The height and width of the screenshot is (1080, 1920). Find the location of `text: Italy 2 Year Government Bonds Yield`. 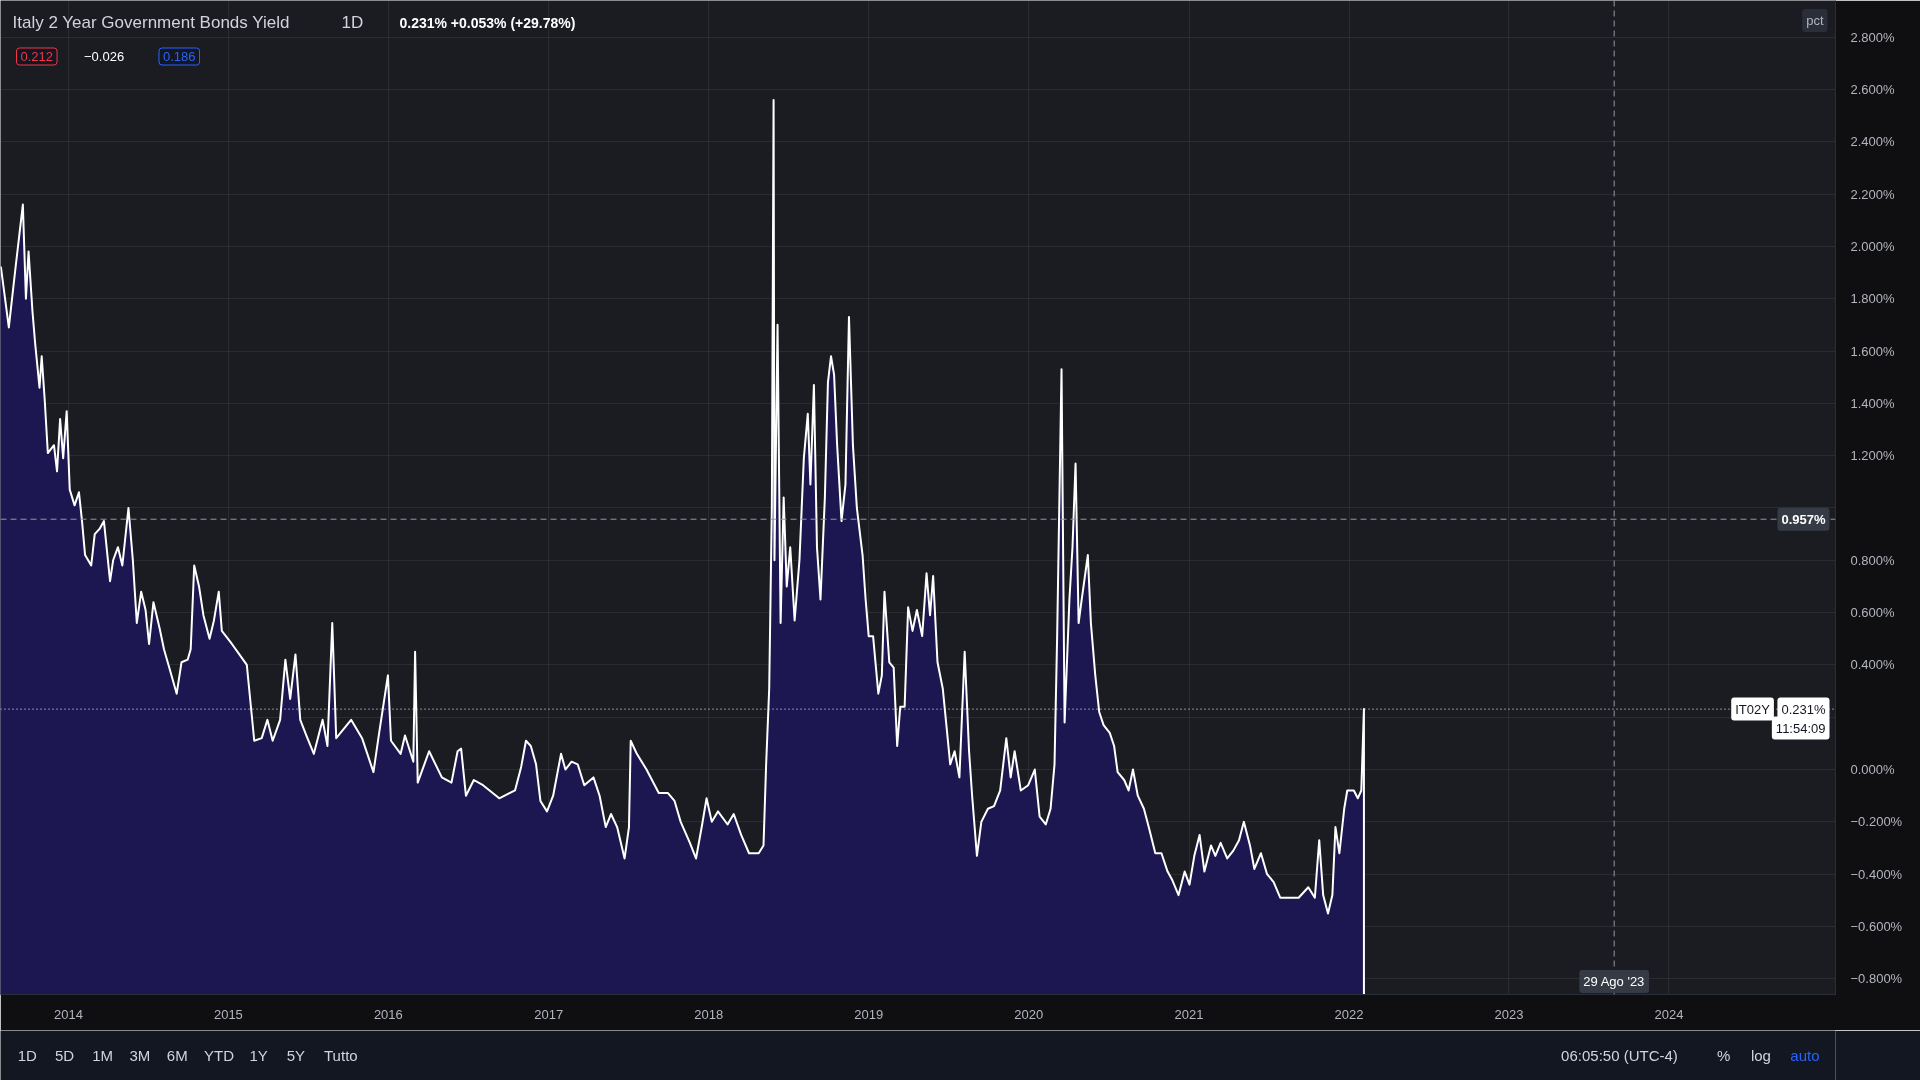

text: Italy 2 Year Government Bonds Yield is located at coordinates (151, 22).